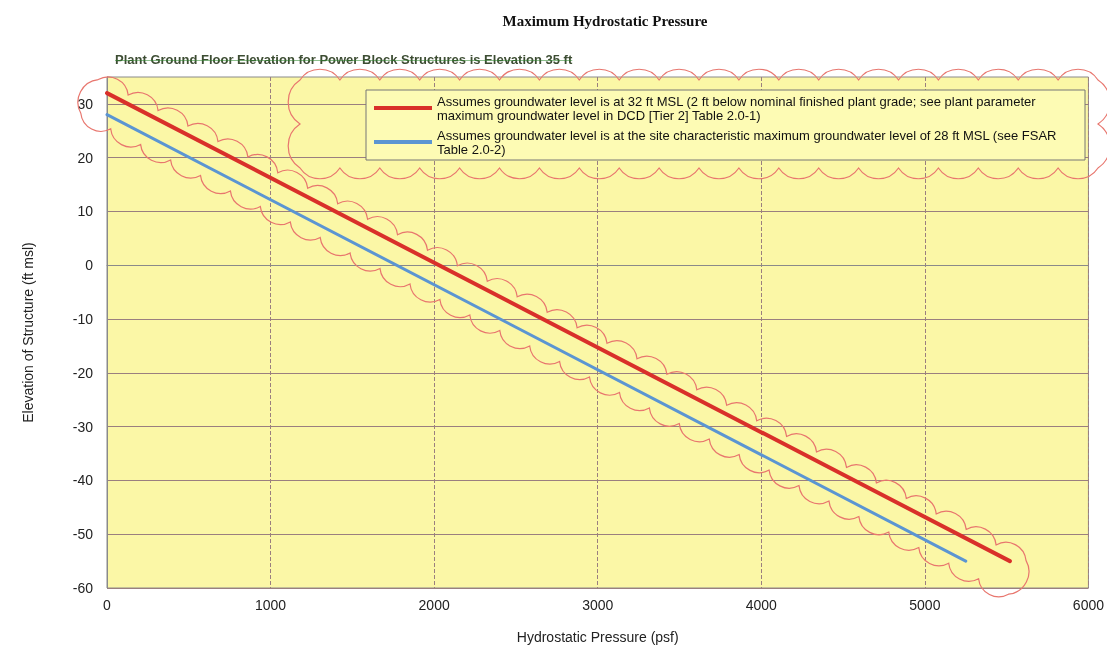  Describe the element at coordinates (434, 605) in the screenshot. I see `x-tick-label: 2000` at that location.